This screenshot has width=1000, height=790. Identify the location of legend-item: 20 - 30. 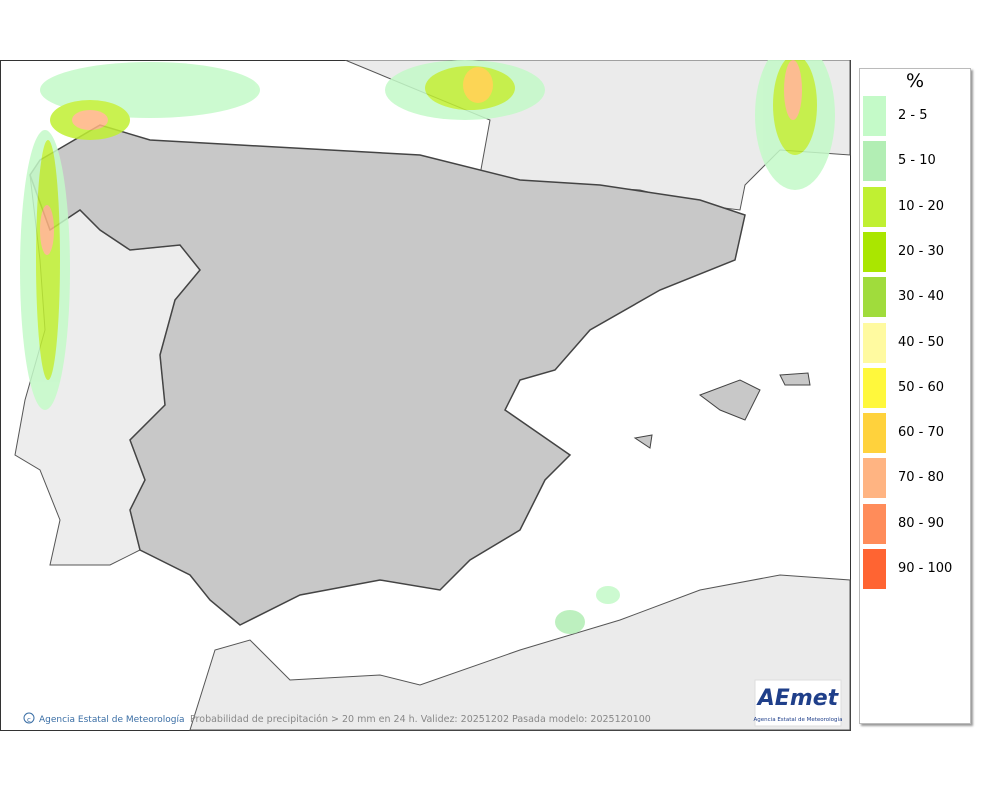
(918, 251).